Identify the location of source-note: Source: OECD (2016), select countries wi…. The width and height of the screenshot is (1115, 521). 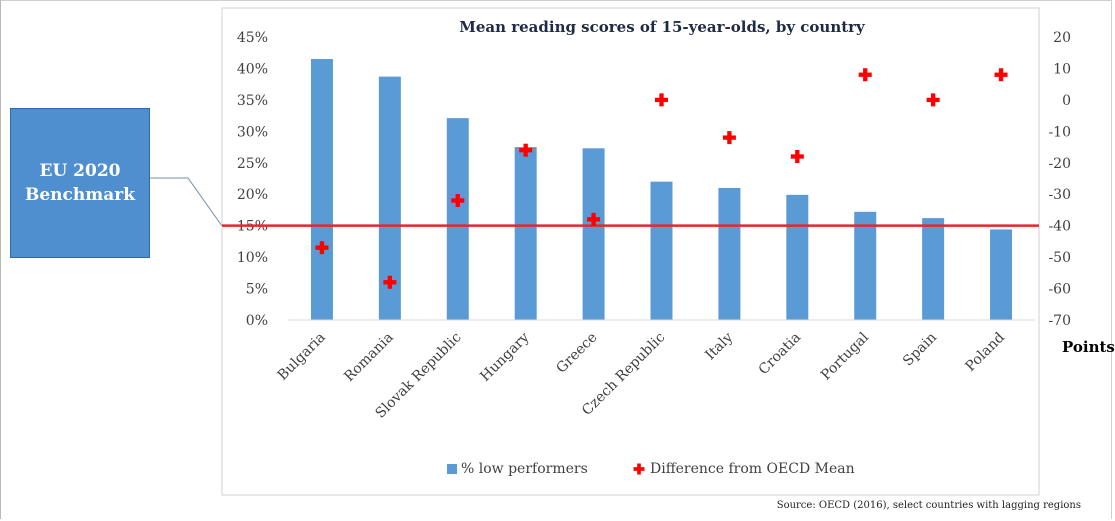
(928, 505).